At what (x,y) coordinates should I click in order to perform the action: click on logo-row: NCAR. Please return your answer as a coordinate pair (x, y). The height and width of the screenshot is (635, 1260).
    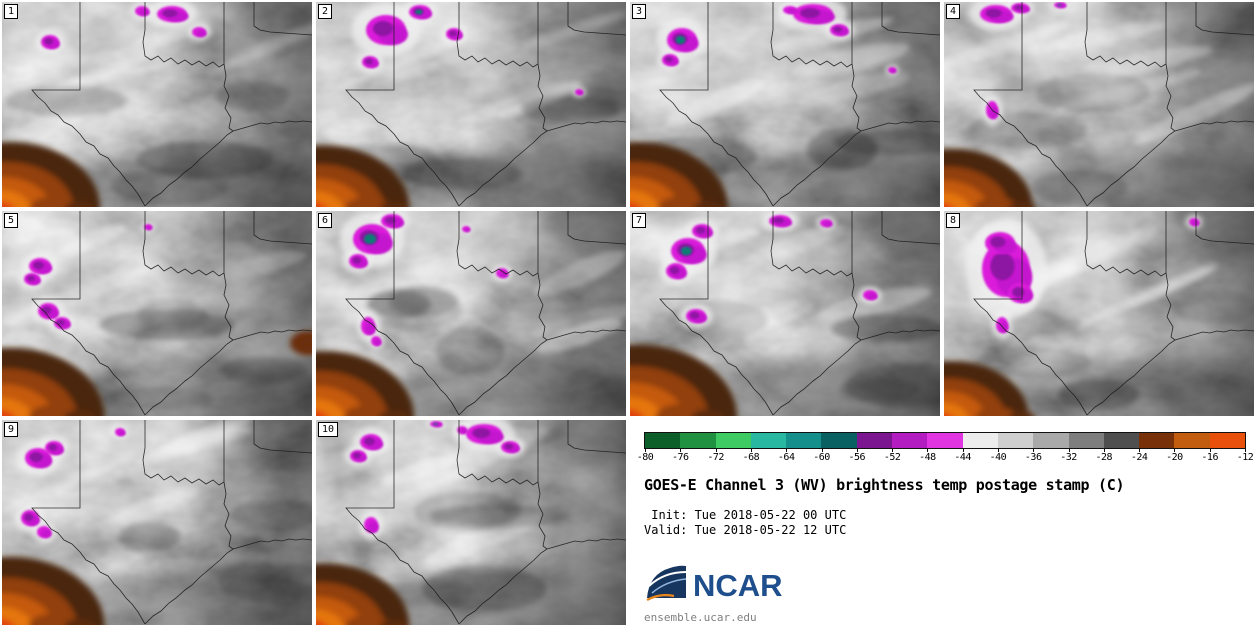
    Looking at the image, I should click on (949, 586).